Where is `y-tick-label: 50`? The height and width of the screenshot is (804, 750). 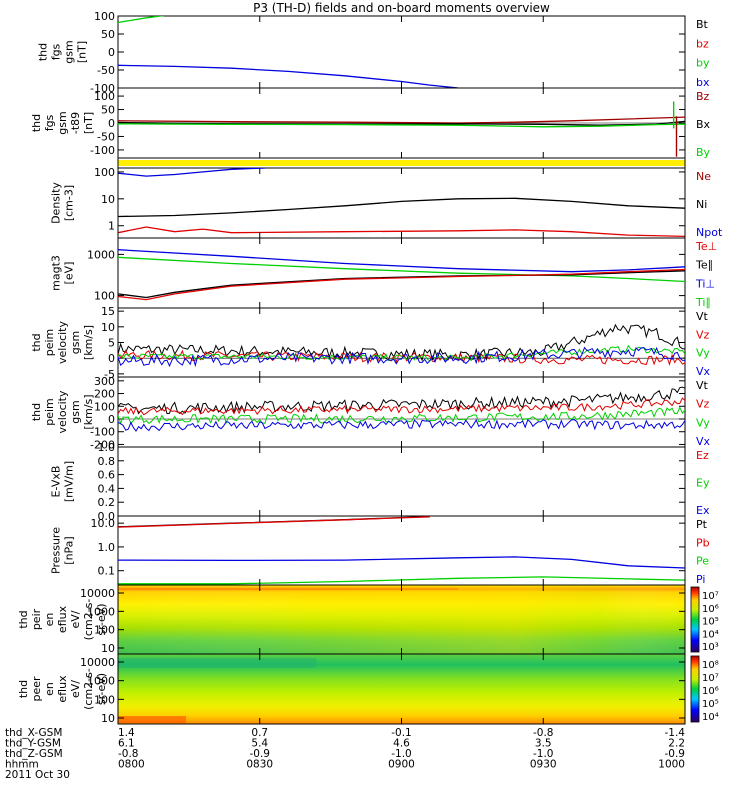
y-tick-label: 50 is located at coordinates (108, 110).